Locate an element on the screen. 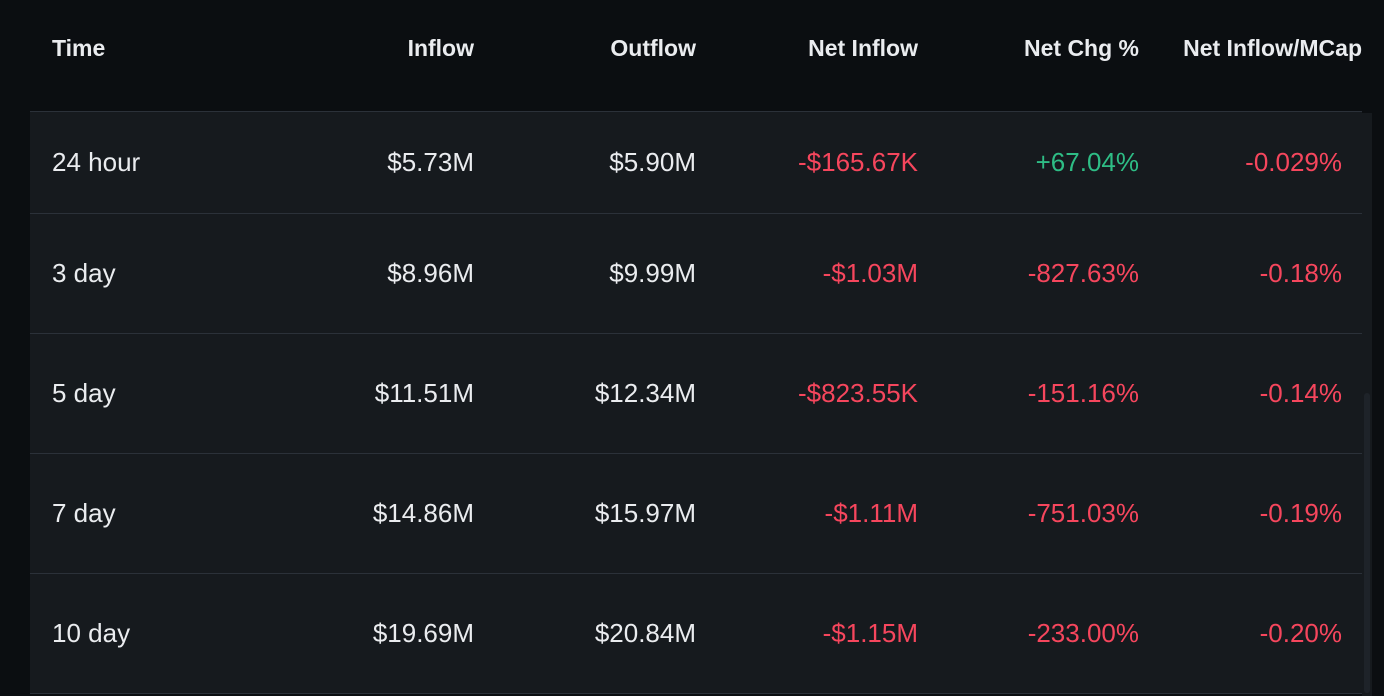 This screenshot has width=1384, height=696. scrollbar-thumb is located at coordinates (1367, 543).